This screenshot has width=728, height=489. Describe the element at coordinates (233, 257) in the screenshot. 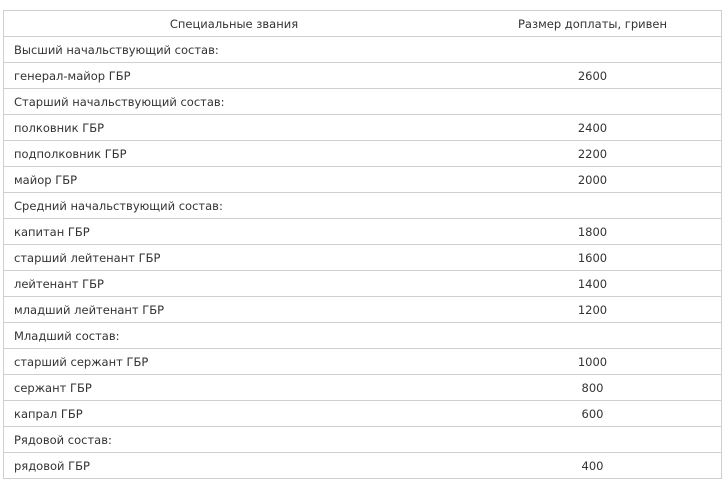

I see `rank-cell: старший лейтенант ГБР` at that location.